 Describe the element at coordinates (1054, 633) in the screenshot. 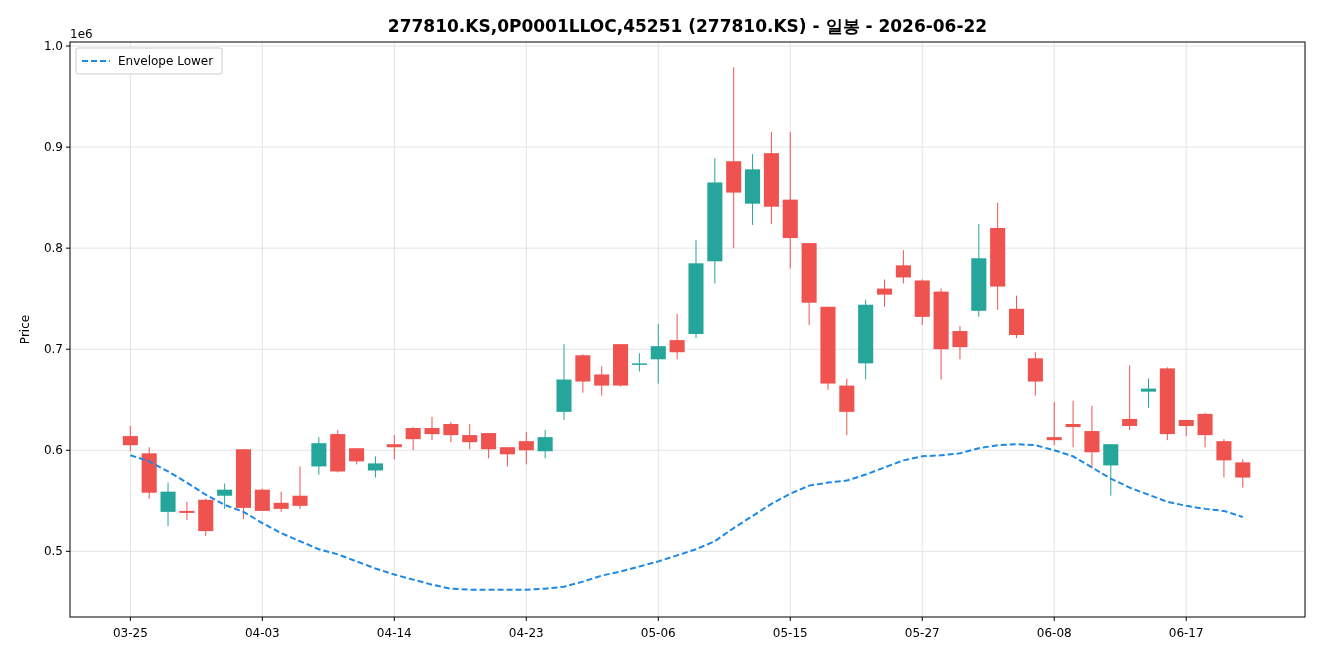

I see `x-tick-label: 06-08` at that location.